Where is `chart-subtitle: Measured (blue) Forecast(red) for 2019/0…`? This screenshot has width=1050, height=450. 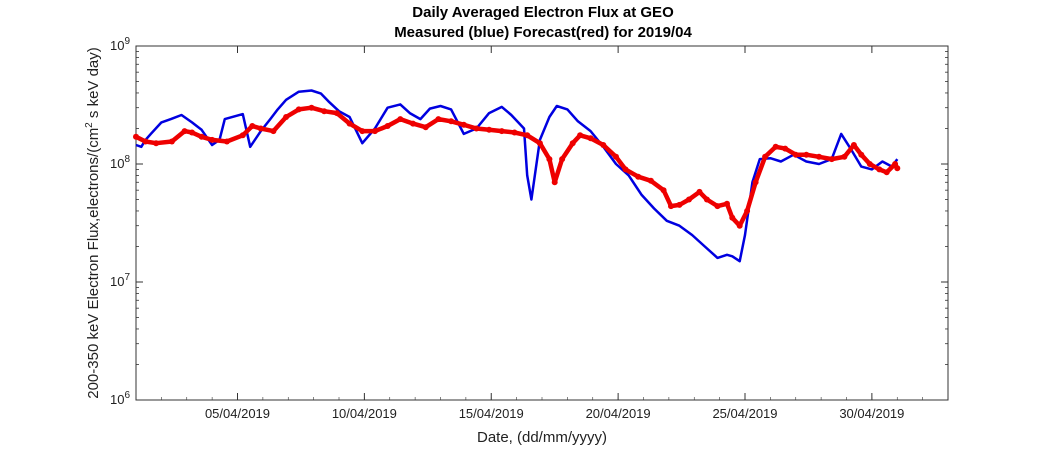
chart-subtitle: Measured (blue) Forecast(red) for 2019/0… is located at coordinates (543, 32).